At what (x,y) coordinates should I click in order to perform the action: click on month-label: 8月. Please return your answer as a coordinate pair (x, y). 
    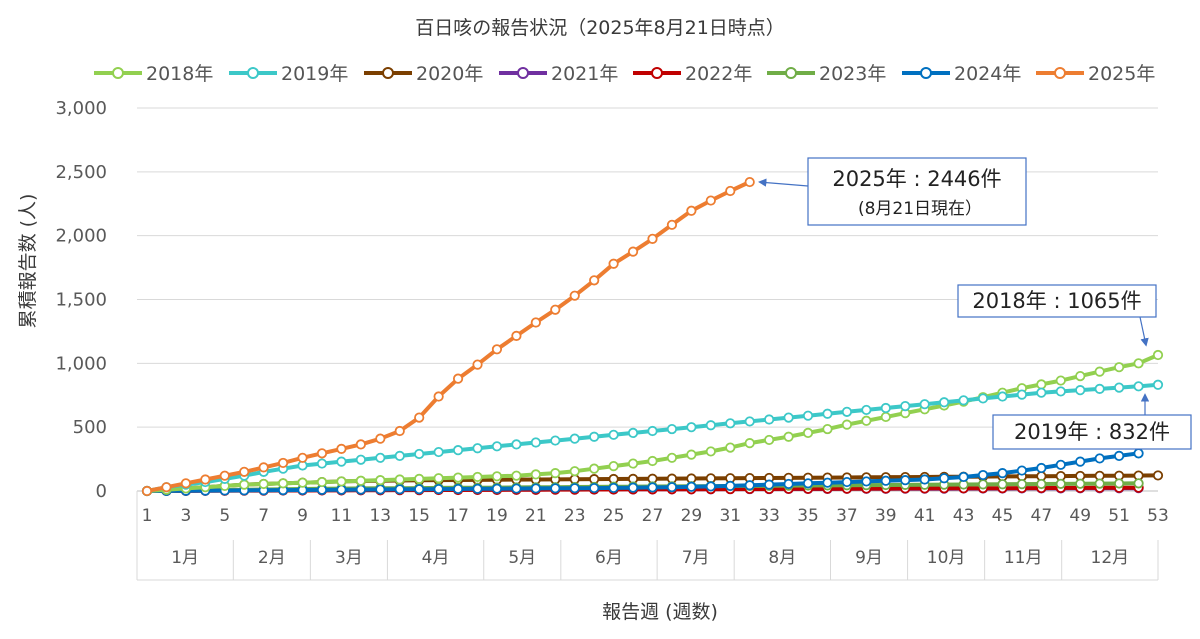
    Looking at the image, I should click on (782, 558).